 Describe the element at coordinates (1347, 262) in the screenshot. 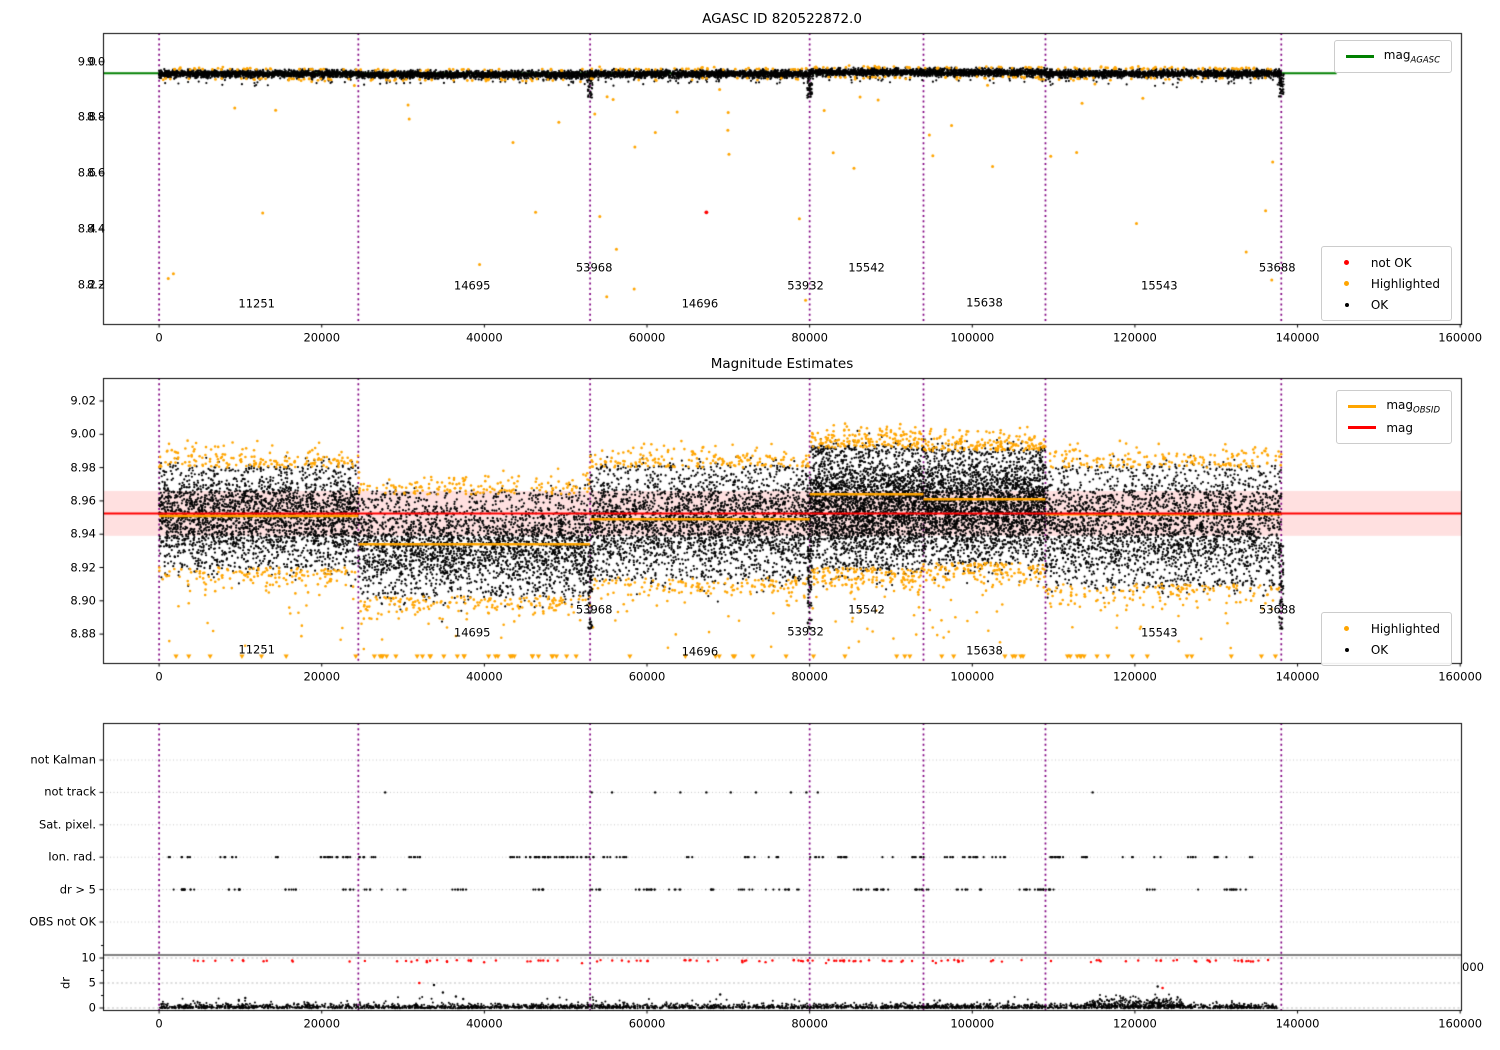

I see `not-ok-dot-swatch` at that location.